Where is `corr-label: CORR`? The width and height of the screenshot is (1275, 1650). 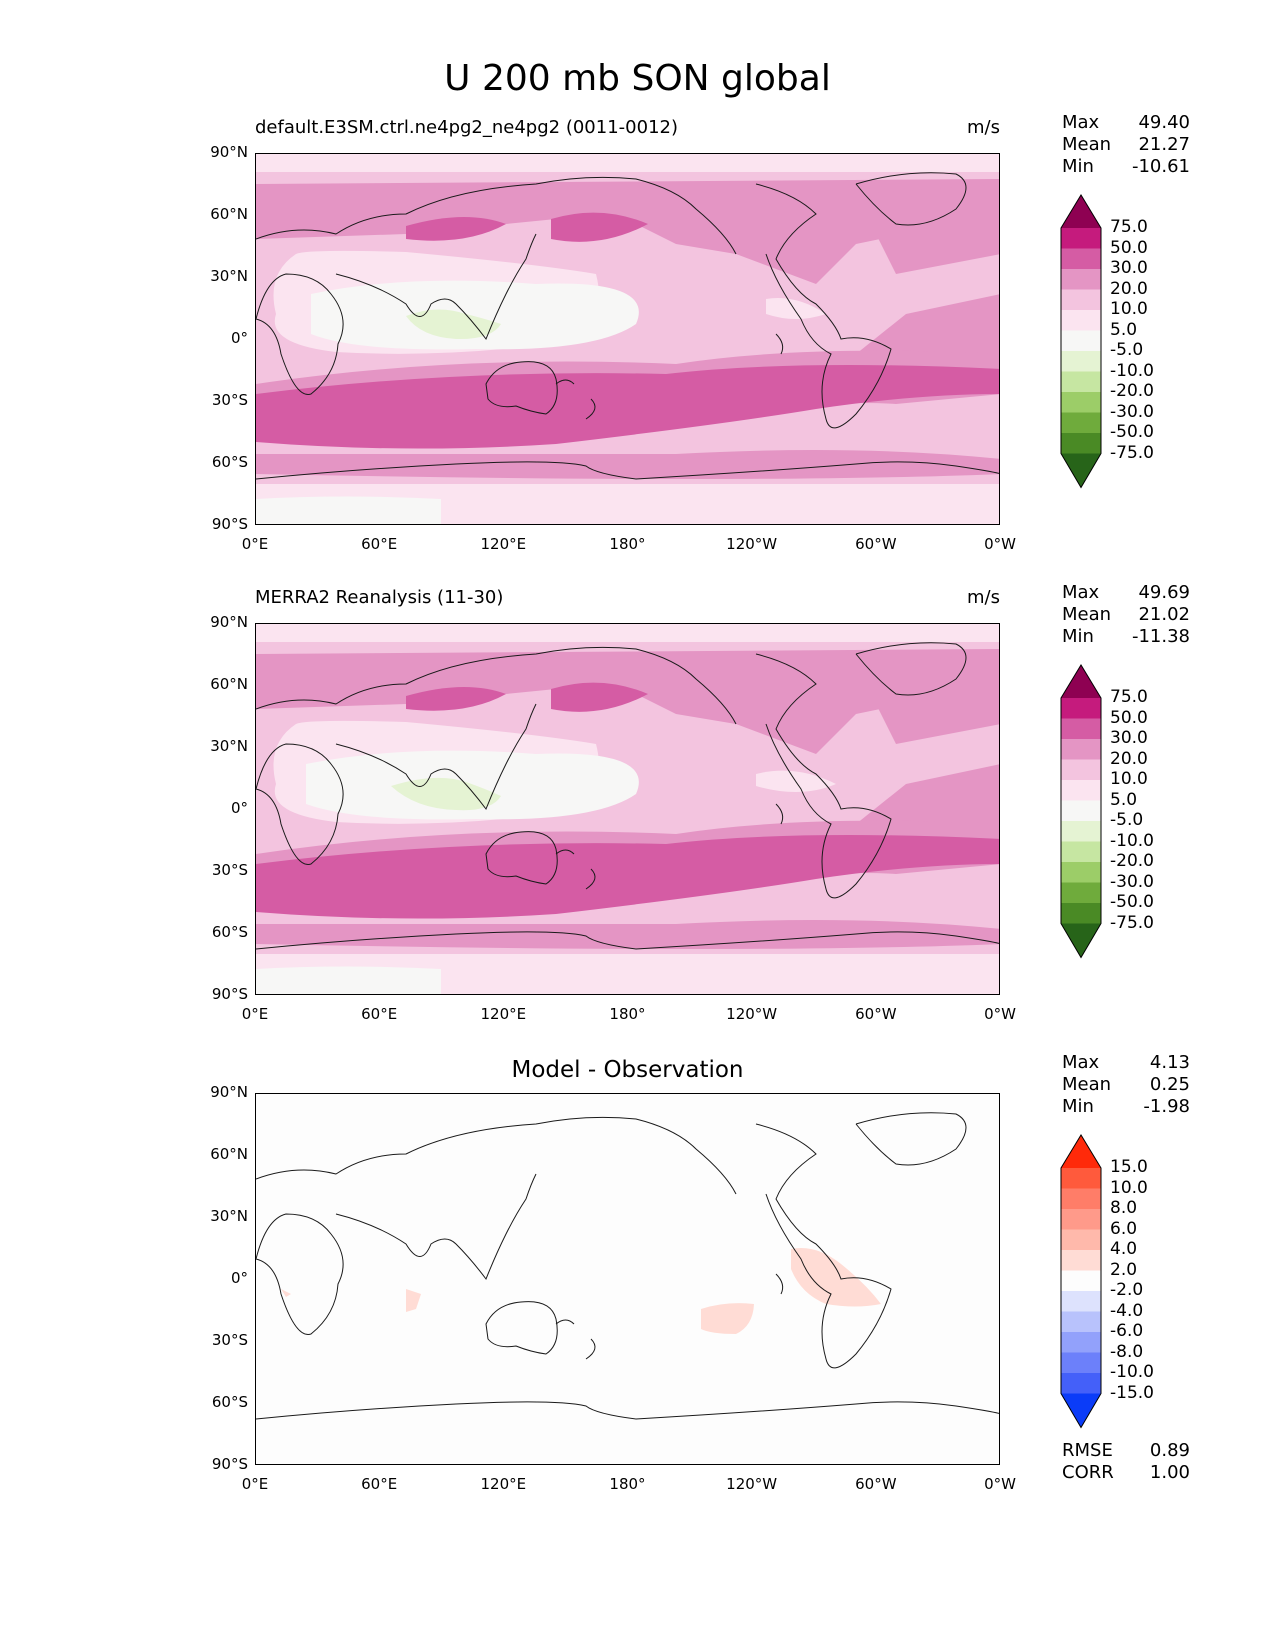 corr-label: CORR is located at coordinates (1088, 1472).